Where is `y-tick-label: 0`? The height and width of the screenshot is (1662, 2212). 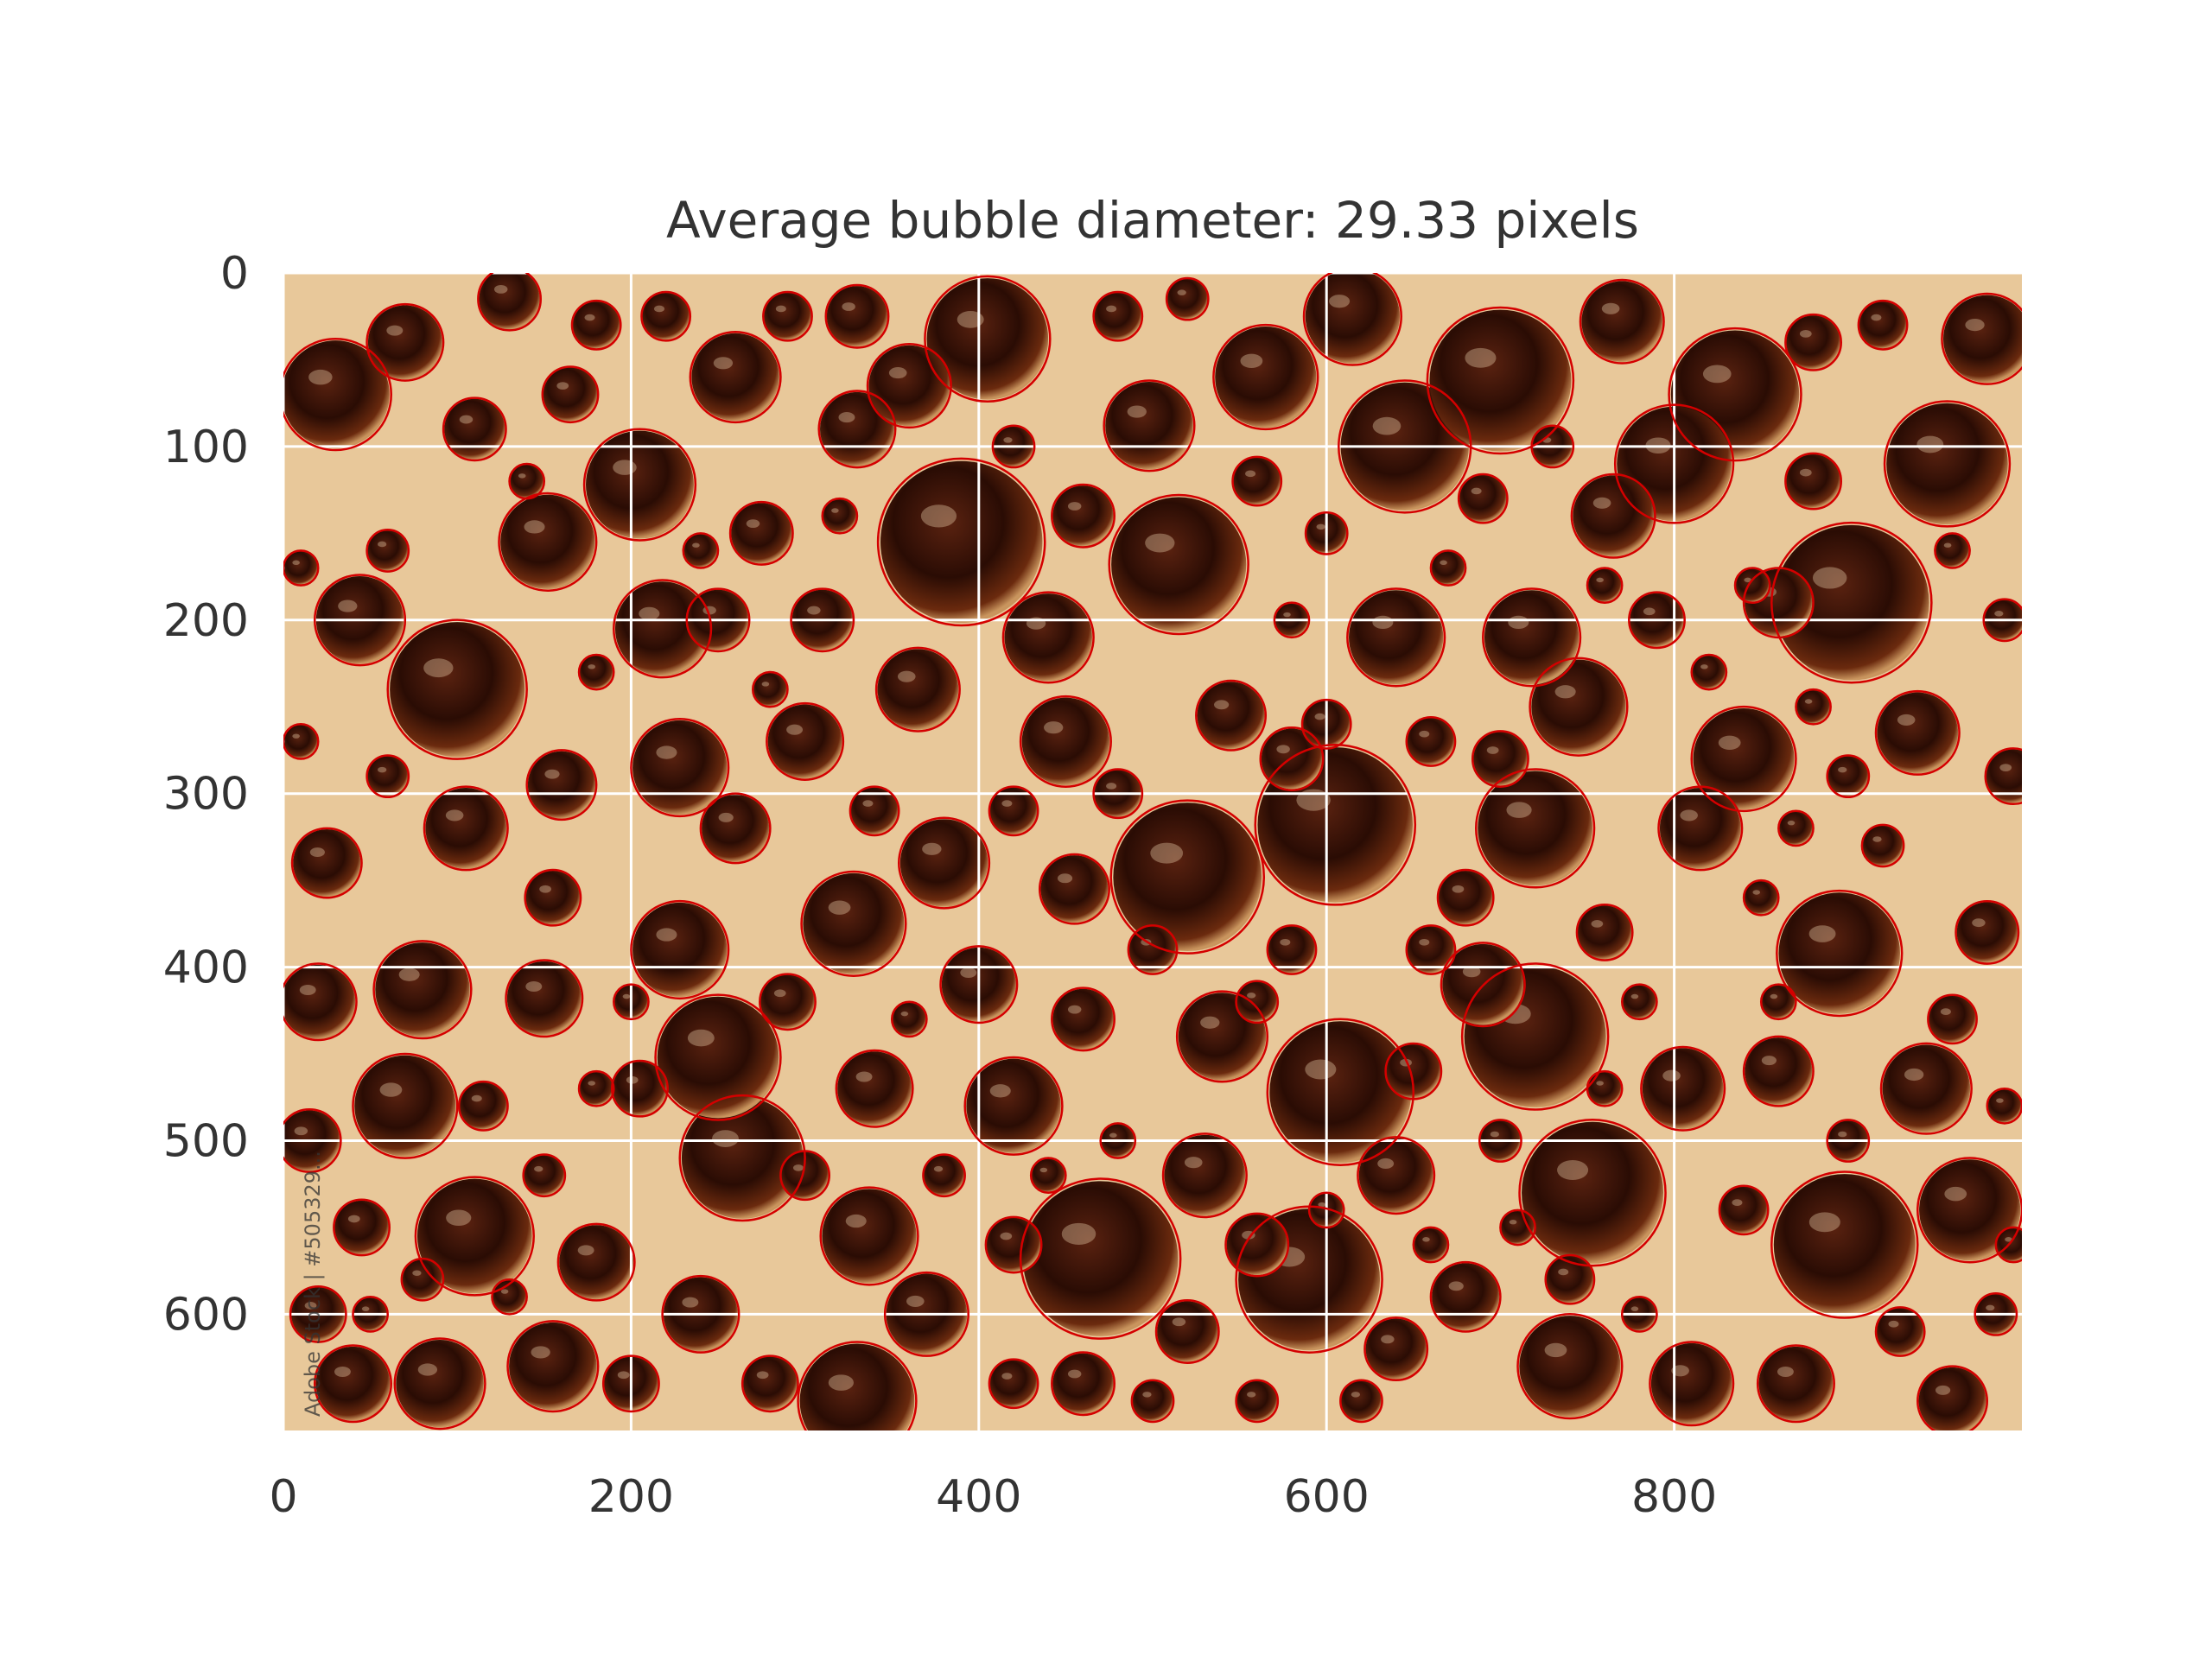 y-tick-label: 0 is located at coordinates (234, 274).